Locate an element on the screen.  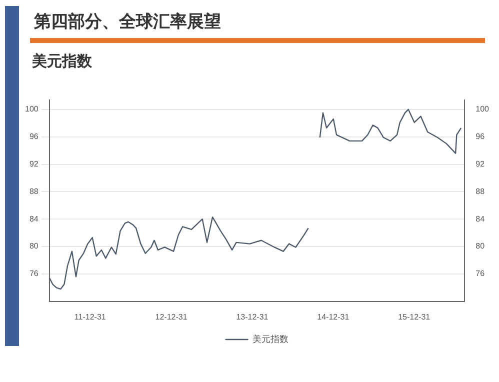
y2-tick-label: 84 is located at coordinates (481, 219).